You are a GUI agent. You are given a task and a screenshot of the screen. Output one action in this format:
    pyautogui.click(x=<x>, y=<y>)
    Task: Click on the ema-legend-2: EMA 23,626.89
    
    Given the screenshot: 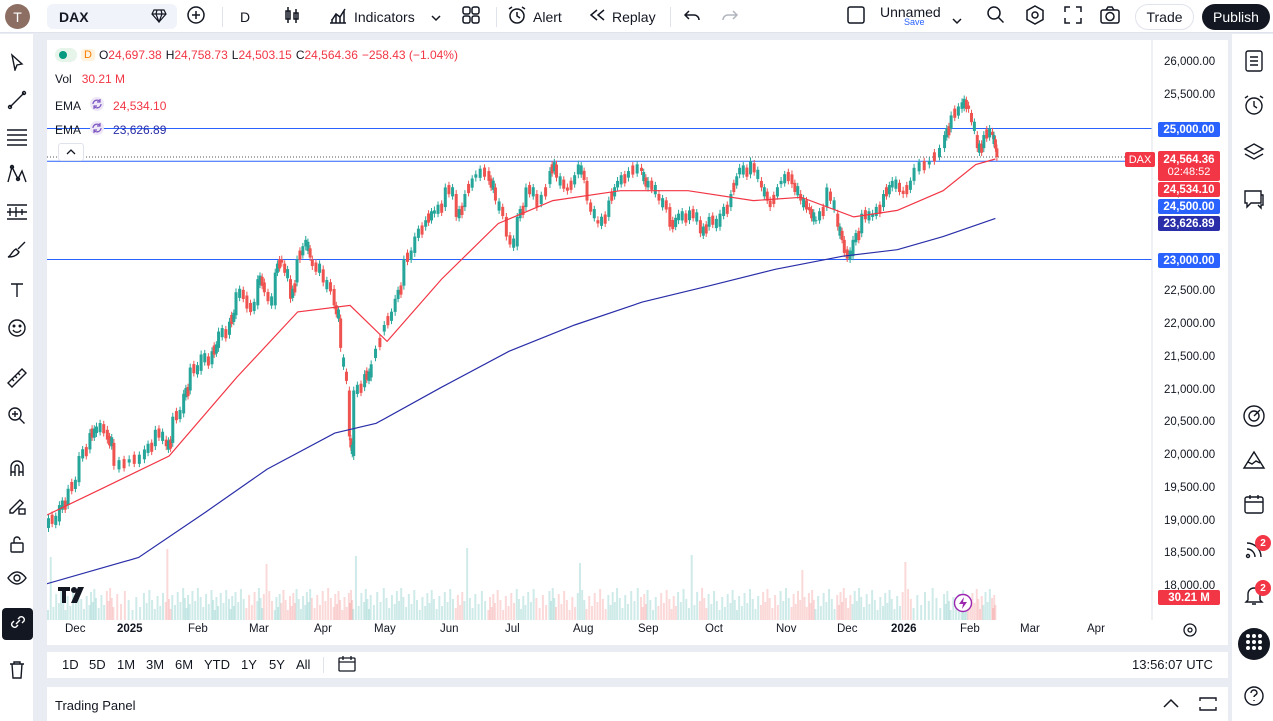 What is the action you would take?
    pyautogui.click(x=110, y=129)
    